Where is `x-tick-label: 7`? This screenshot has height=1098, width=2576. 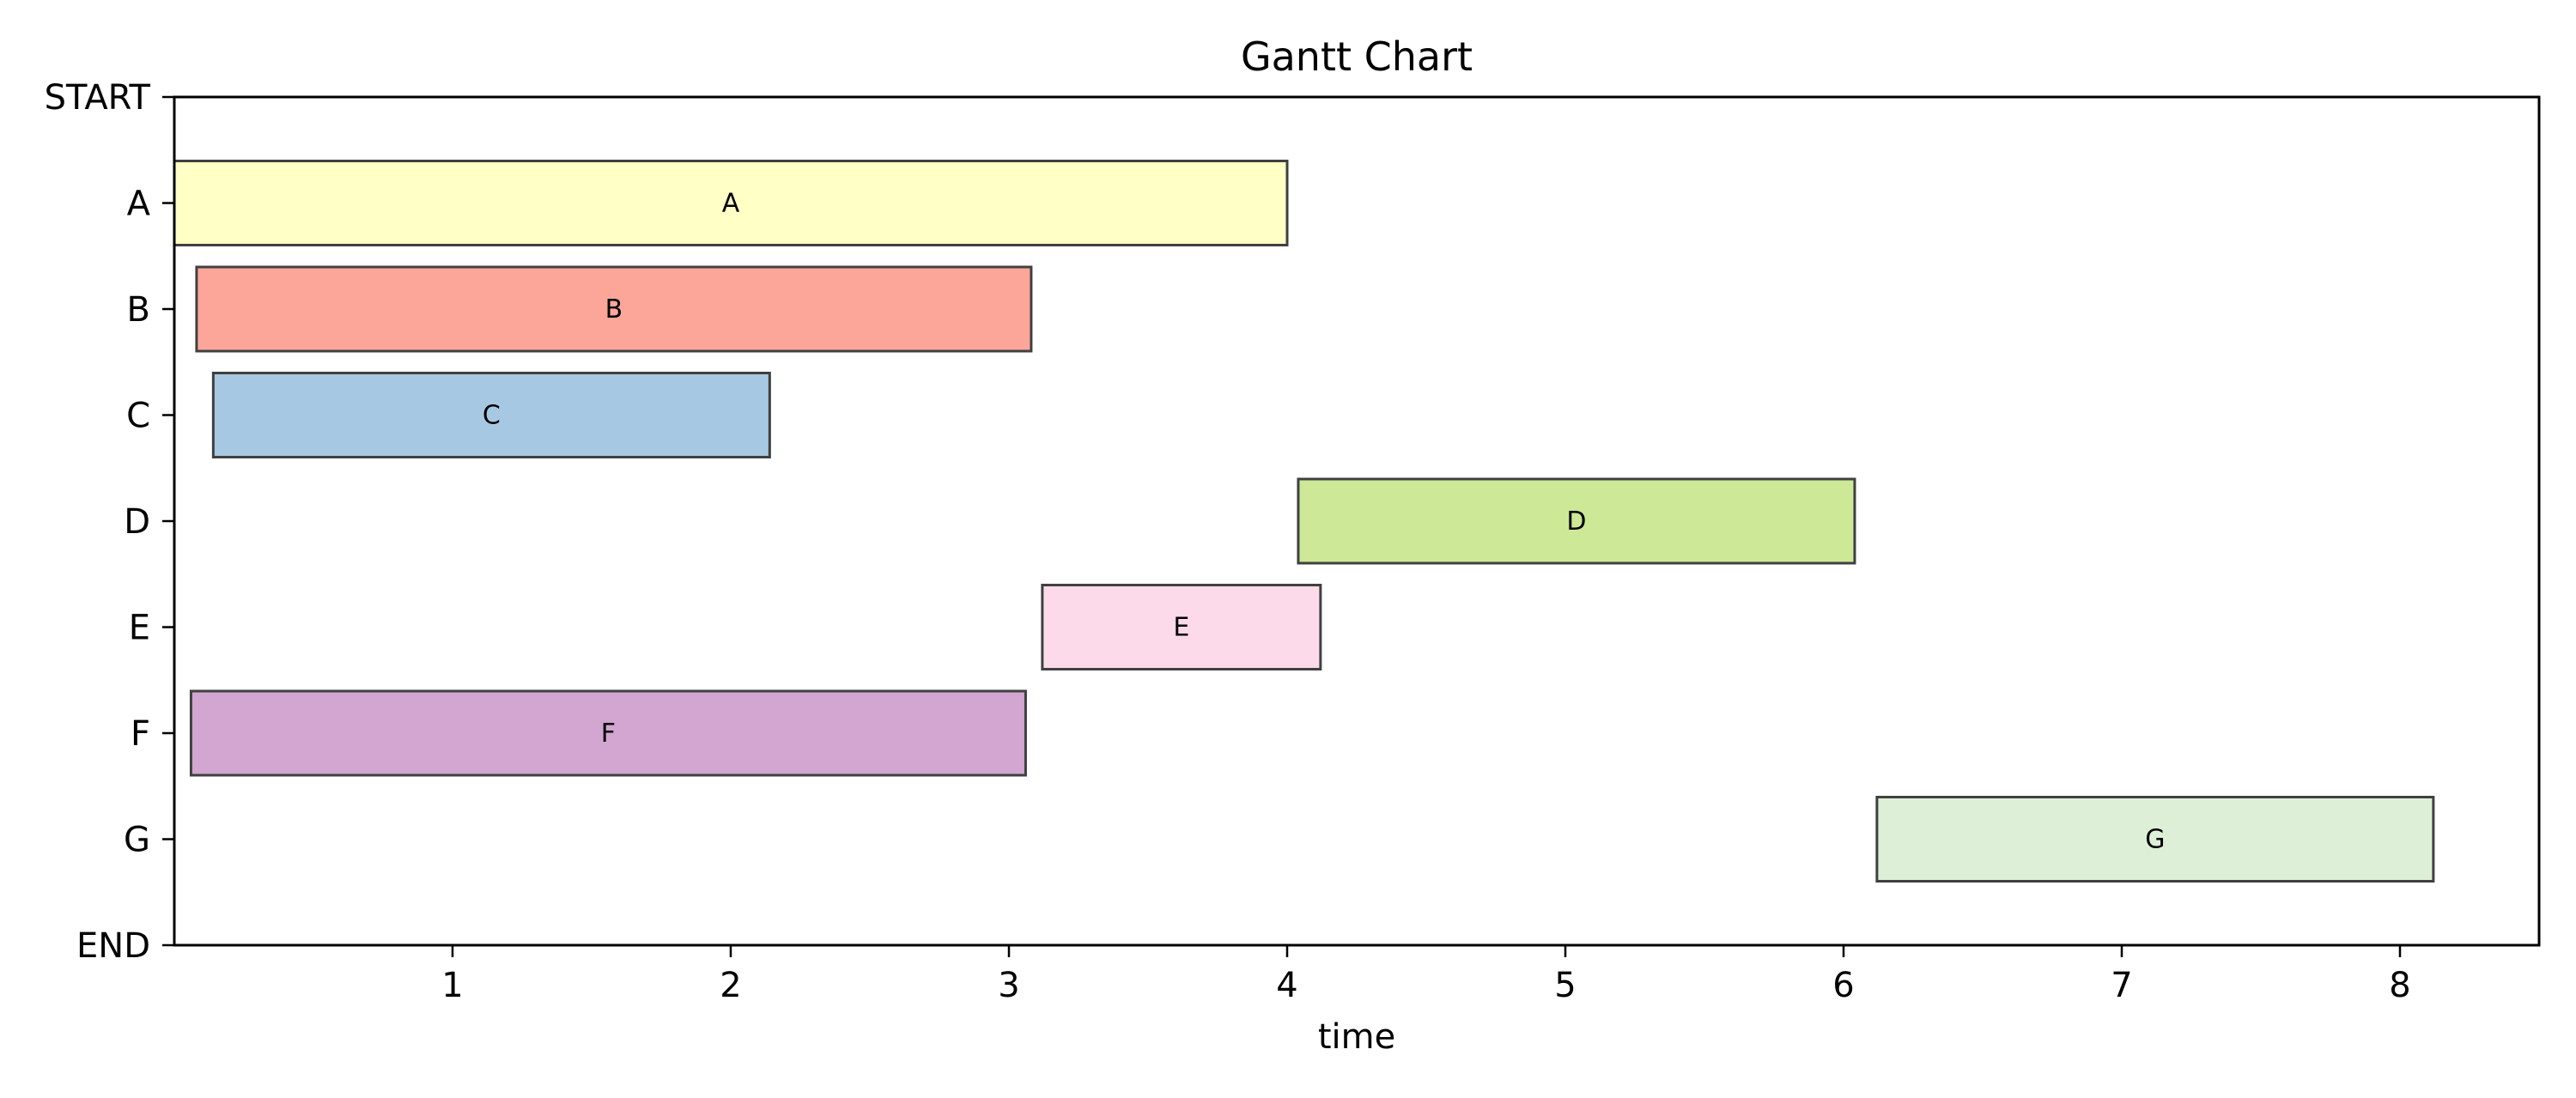 x-tick-label: 7 is located at coordinates (2121, 985).